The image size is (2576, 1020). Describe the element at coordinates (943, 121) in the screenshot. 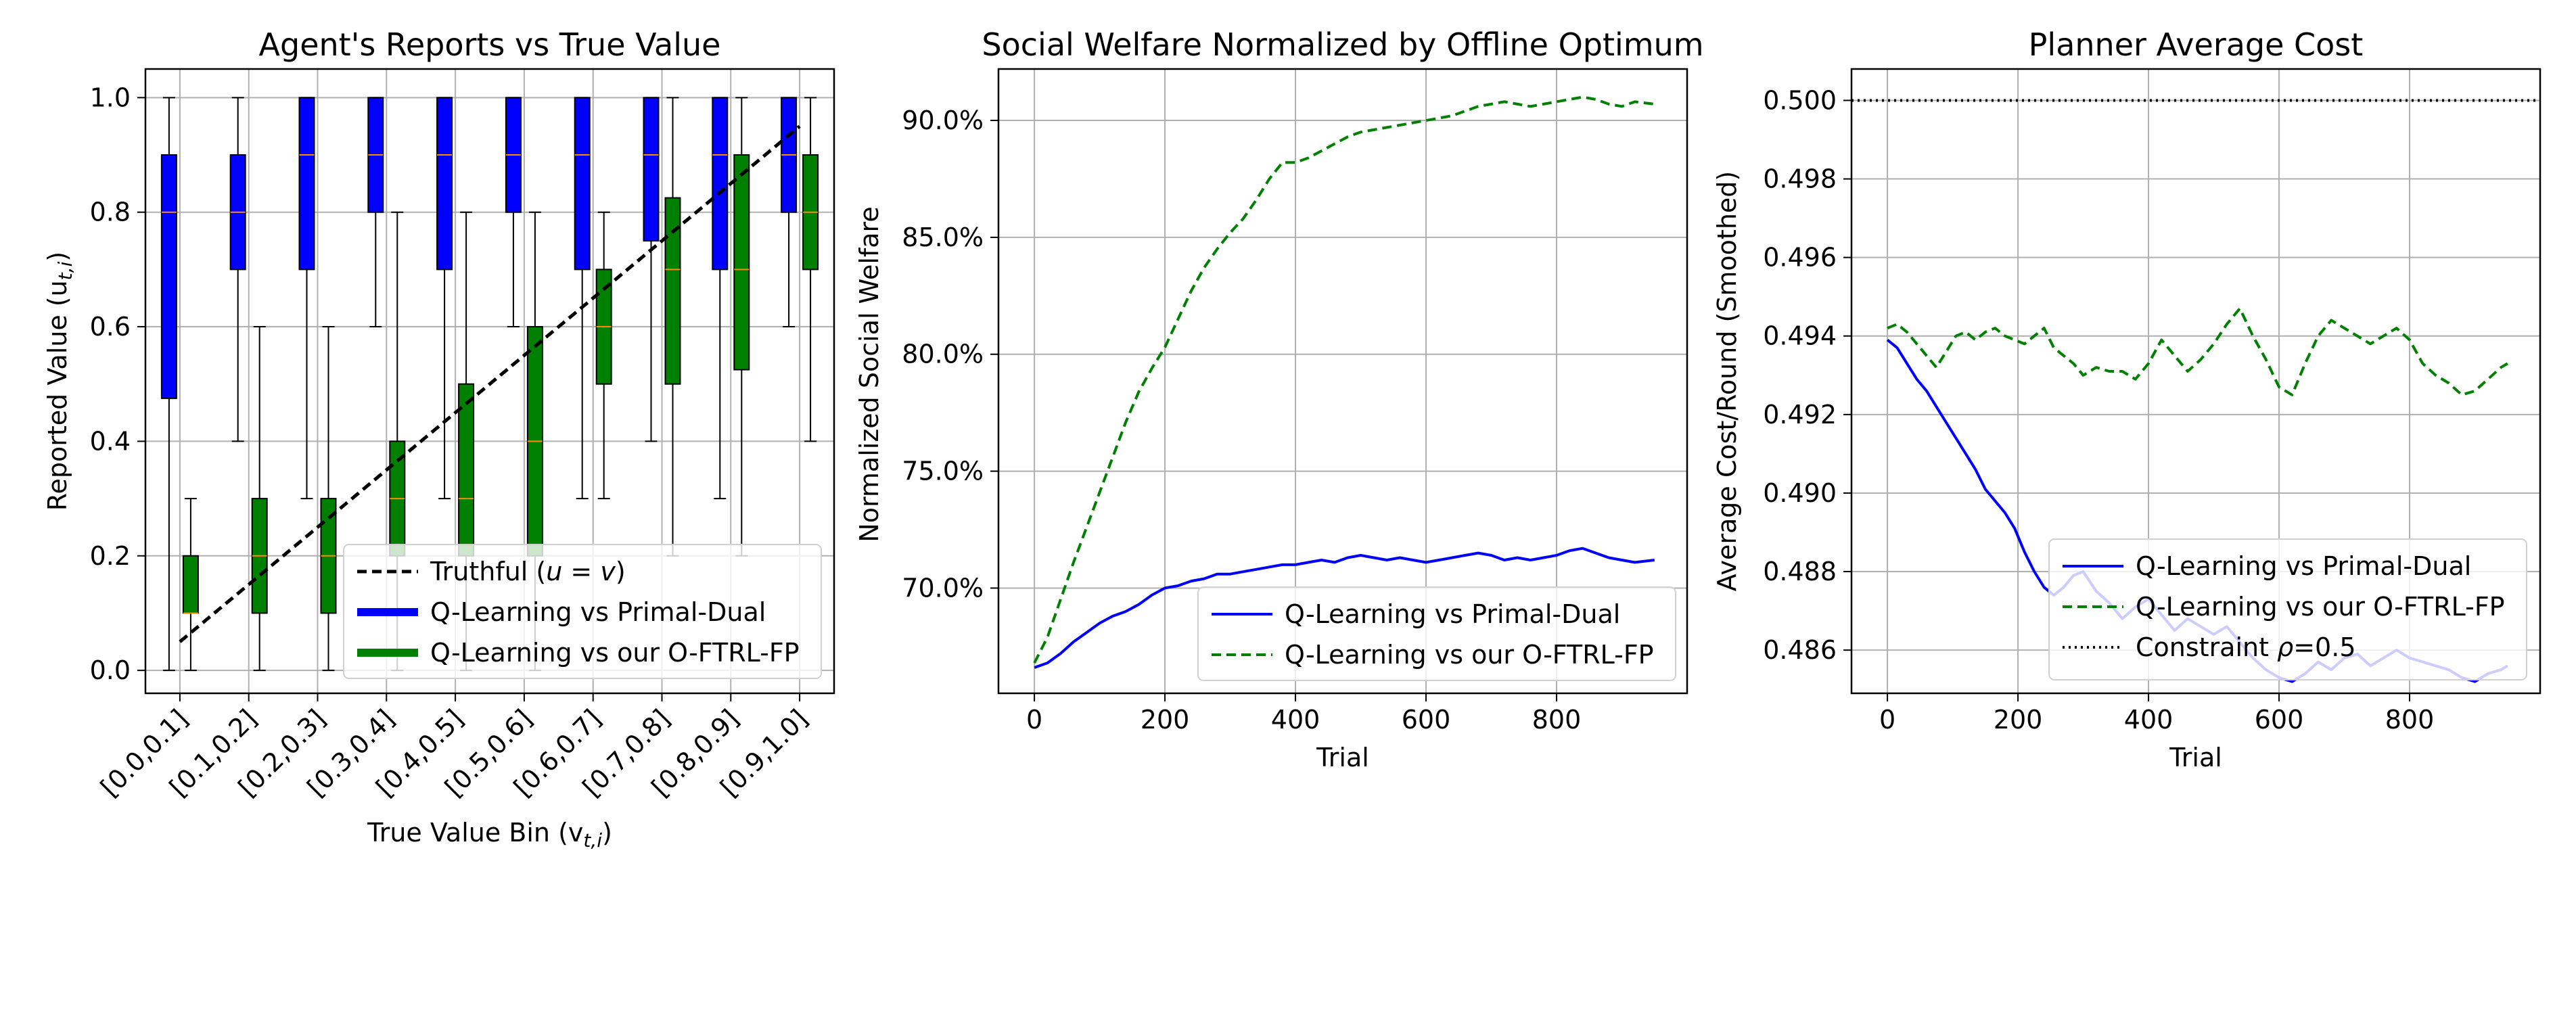

I see `y-tick-label: 90.0%` at that location.